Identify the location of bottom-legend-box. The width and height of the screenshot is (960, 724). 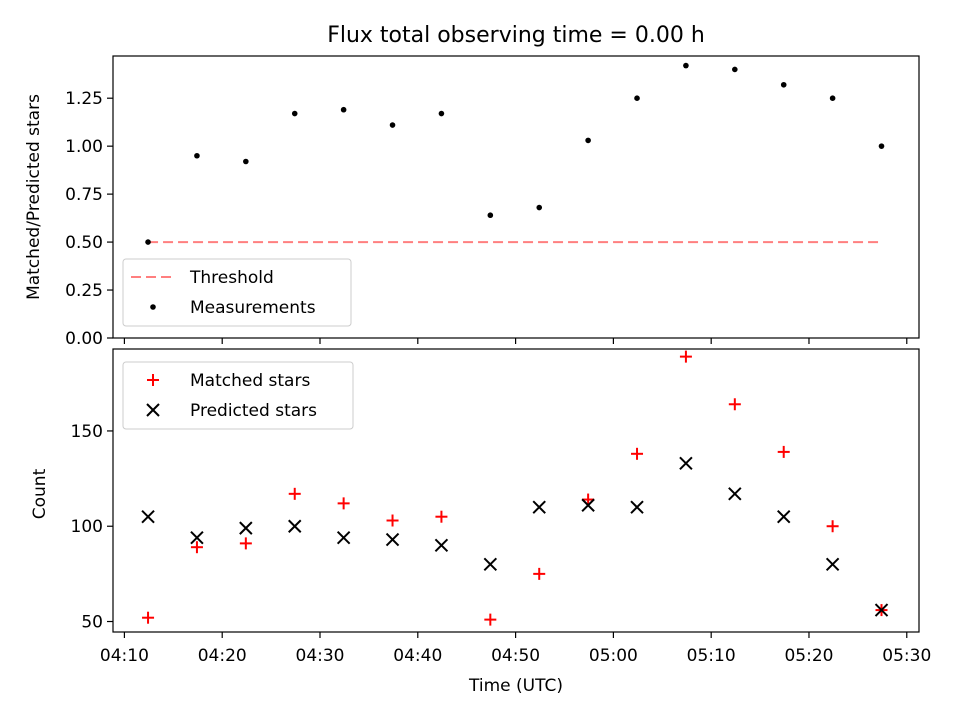
(238, 395).